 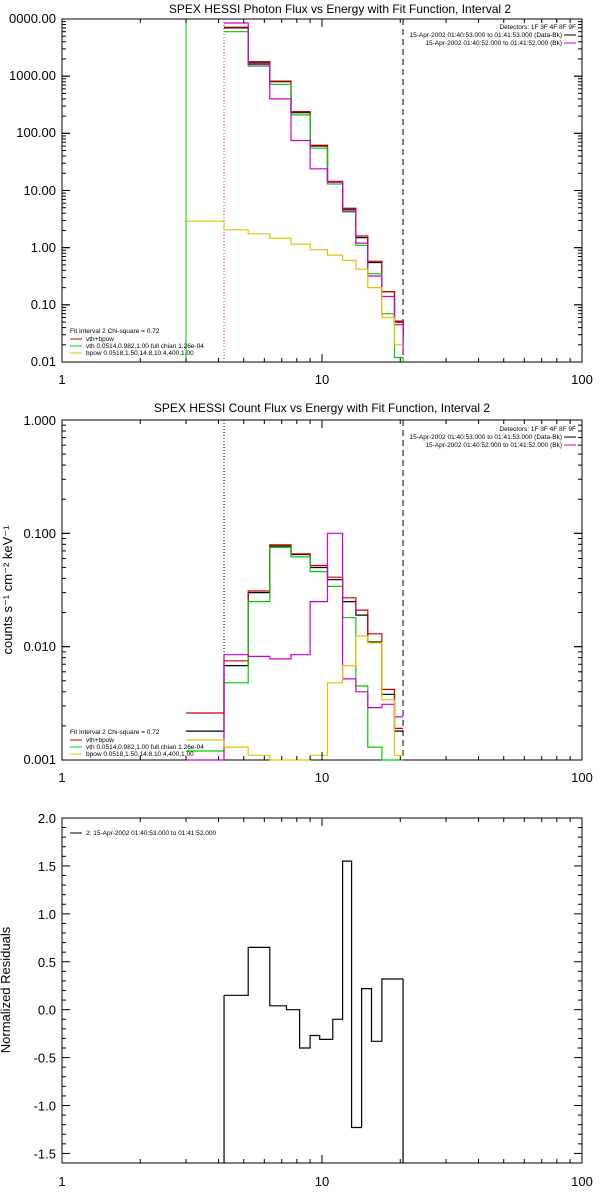 What do you see at coordinates (7, 590) in the screenshot?
I see `count-y-axis-label: counts s⁻¹ cm⁻² keV⁻¹` at bounding box center [7, 590].